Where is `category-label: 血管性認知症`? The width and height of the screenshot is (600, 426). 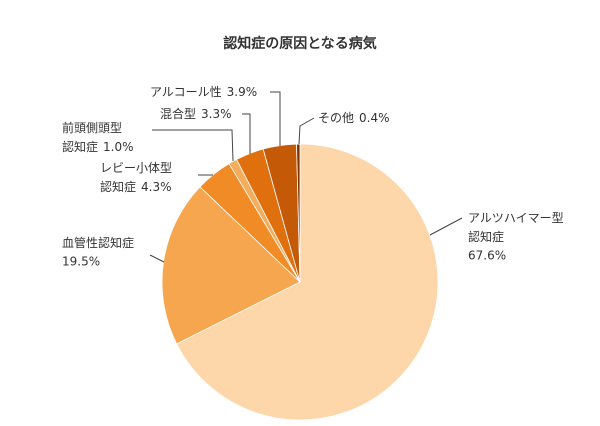 category-label: 血管性認知症 is located at coordinates (98, 242).